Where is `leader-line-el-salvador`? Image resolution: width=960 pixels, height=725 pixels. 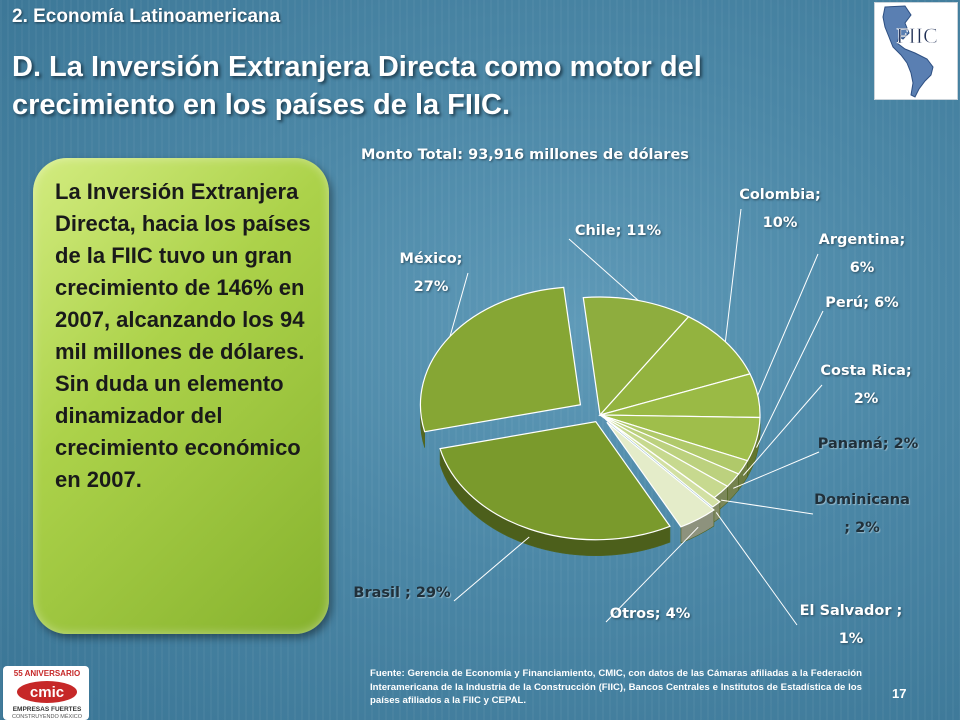
leader-line-el-salvador is located at coordinates (756, 568).